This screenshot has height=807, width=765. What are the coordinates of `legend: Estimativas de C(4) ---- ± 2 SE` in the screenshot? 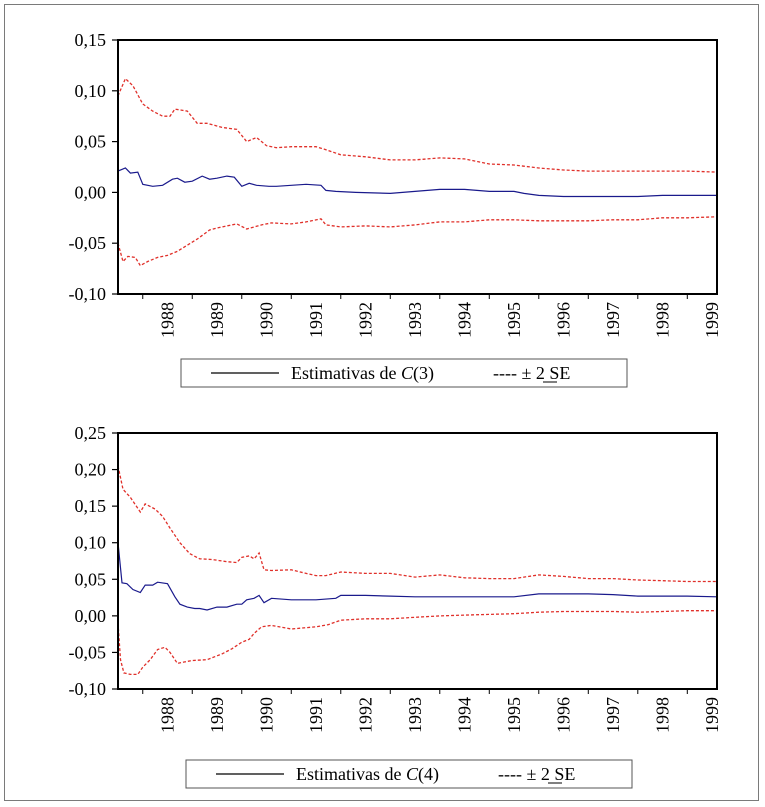 It's located at (409, 774).